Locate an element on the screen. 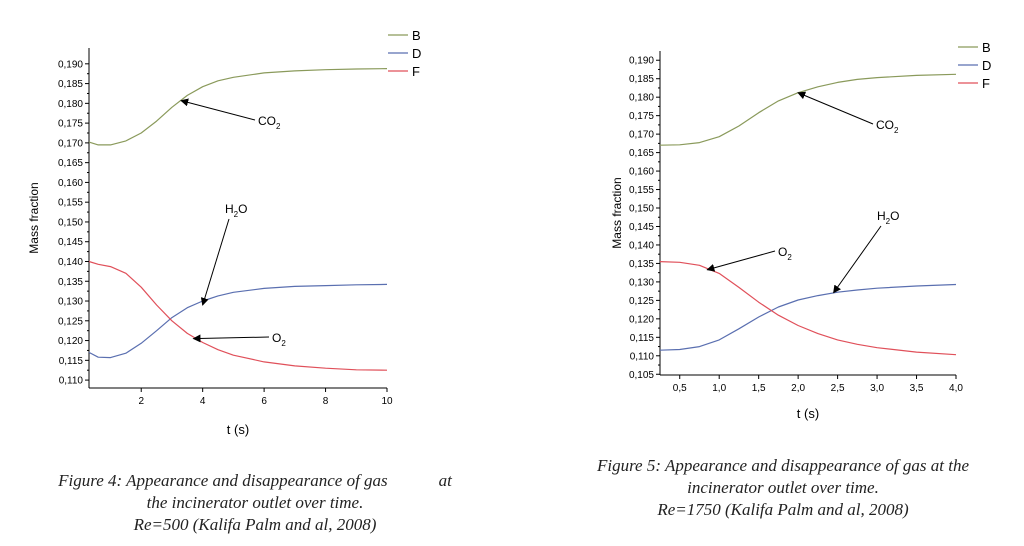 Image resolution: width=1024 pixels, height=546 pixels. x-tick-label: 2,5 is located at coordinates (838, 388).